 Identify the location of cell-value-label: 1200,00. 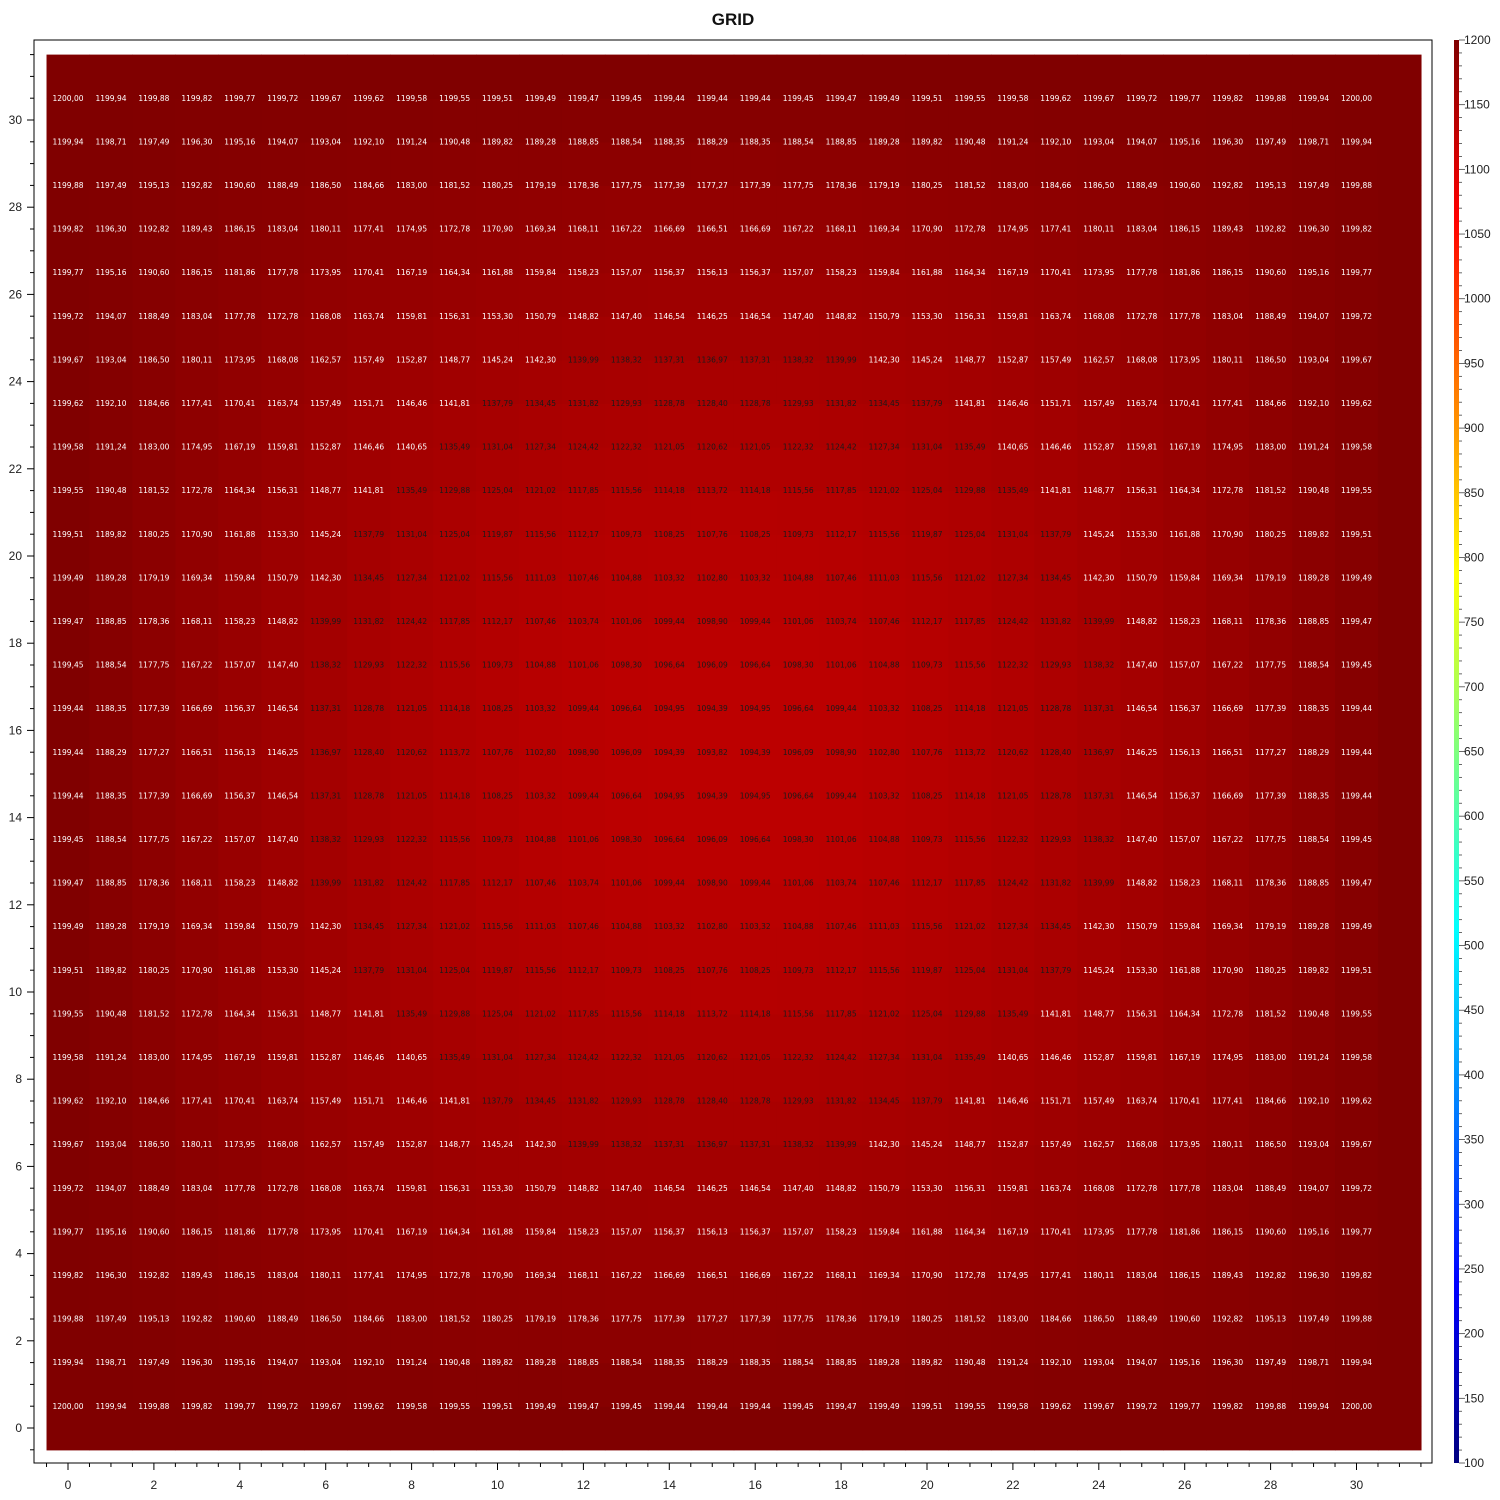
(67, 1406).